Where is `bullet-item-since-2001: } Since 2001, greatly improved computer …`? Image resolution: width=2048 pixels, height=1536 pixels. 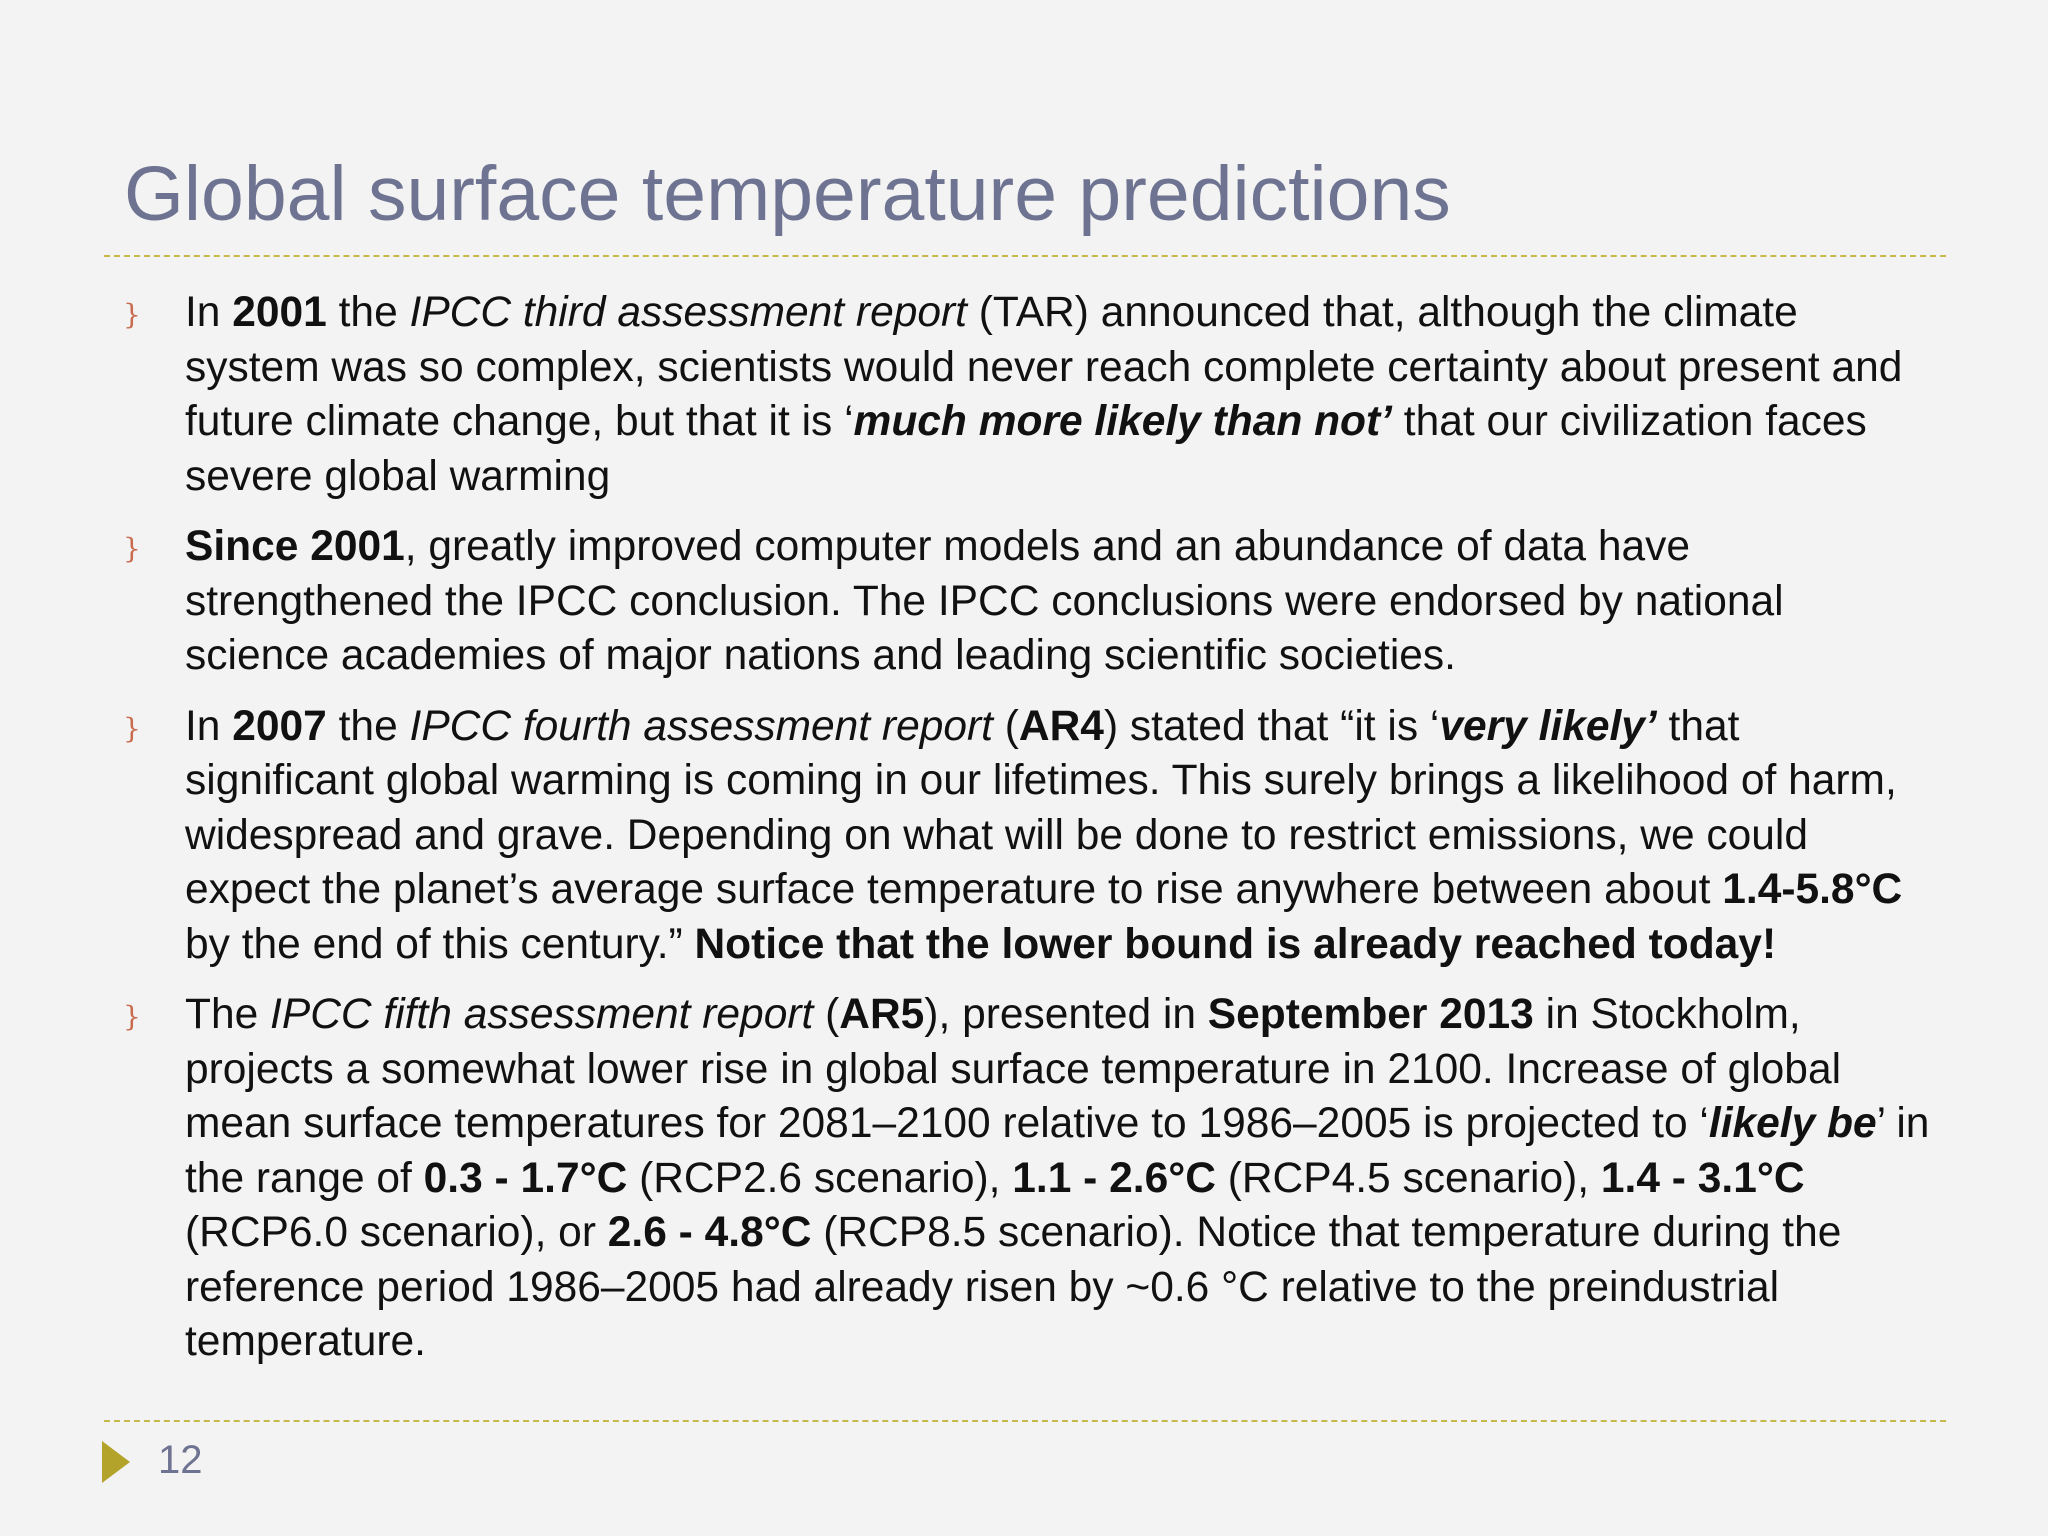
bullet-item-since-2001: } Since 2001, greatly improved computer … is located at coordinates (1020, 602).